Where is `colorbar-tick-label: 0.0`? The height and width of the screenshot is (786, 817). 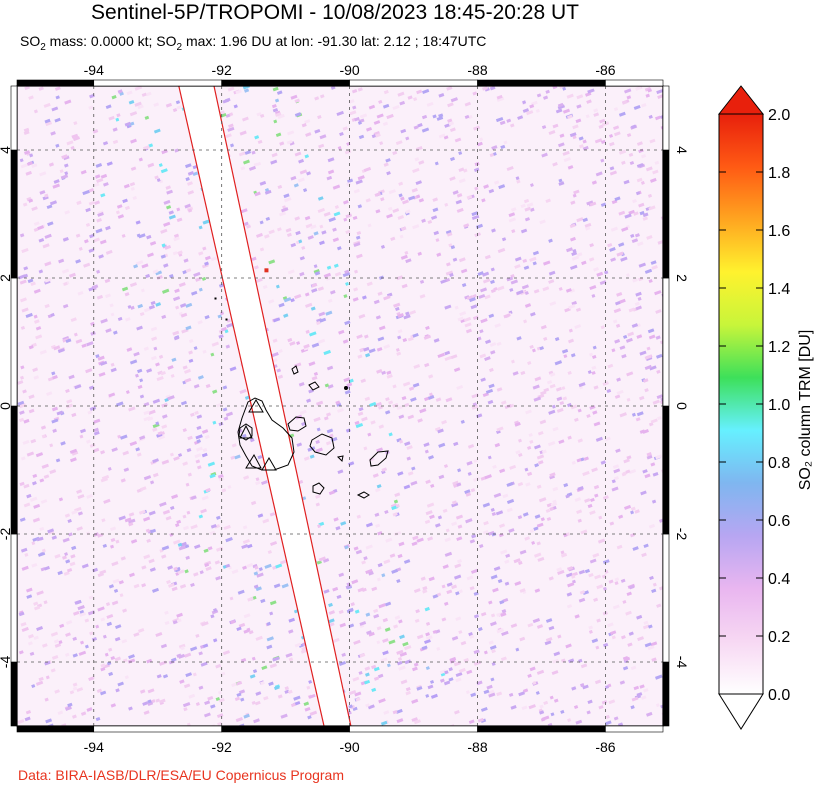
colorbar-tick-label: 0.0 is located at coordinates (779, 695).